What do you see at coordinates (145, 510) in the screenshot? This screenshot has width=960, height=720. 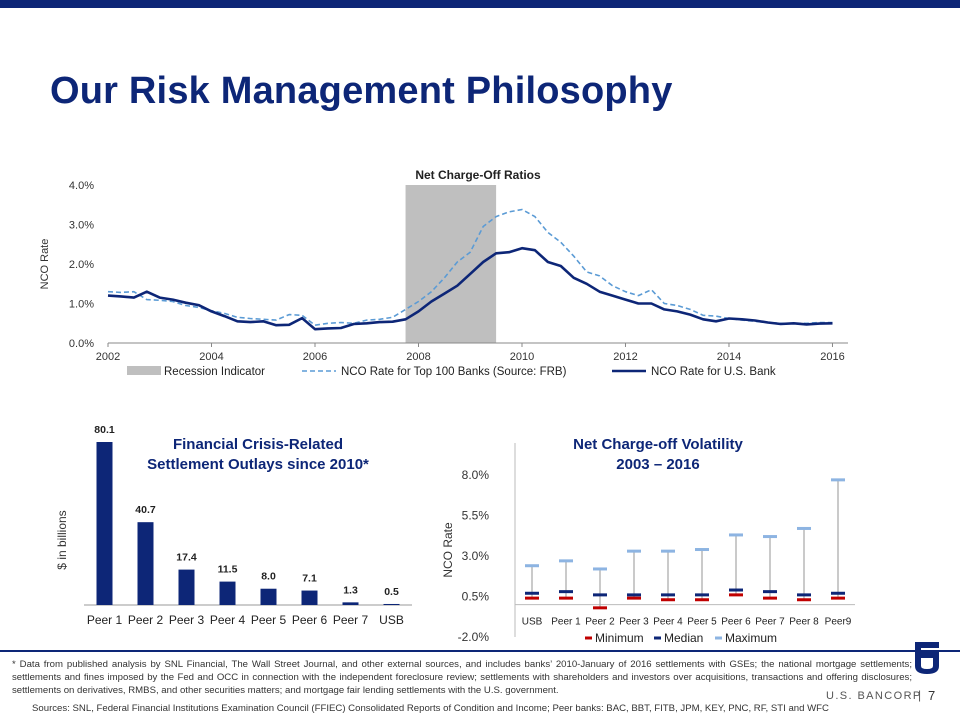 I see `bar-value-label: 40.7` at bounding box center [145, 510].